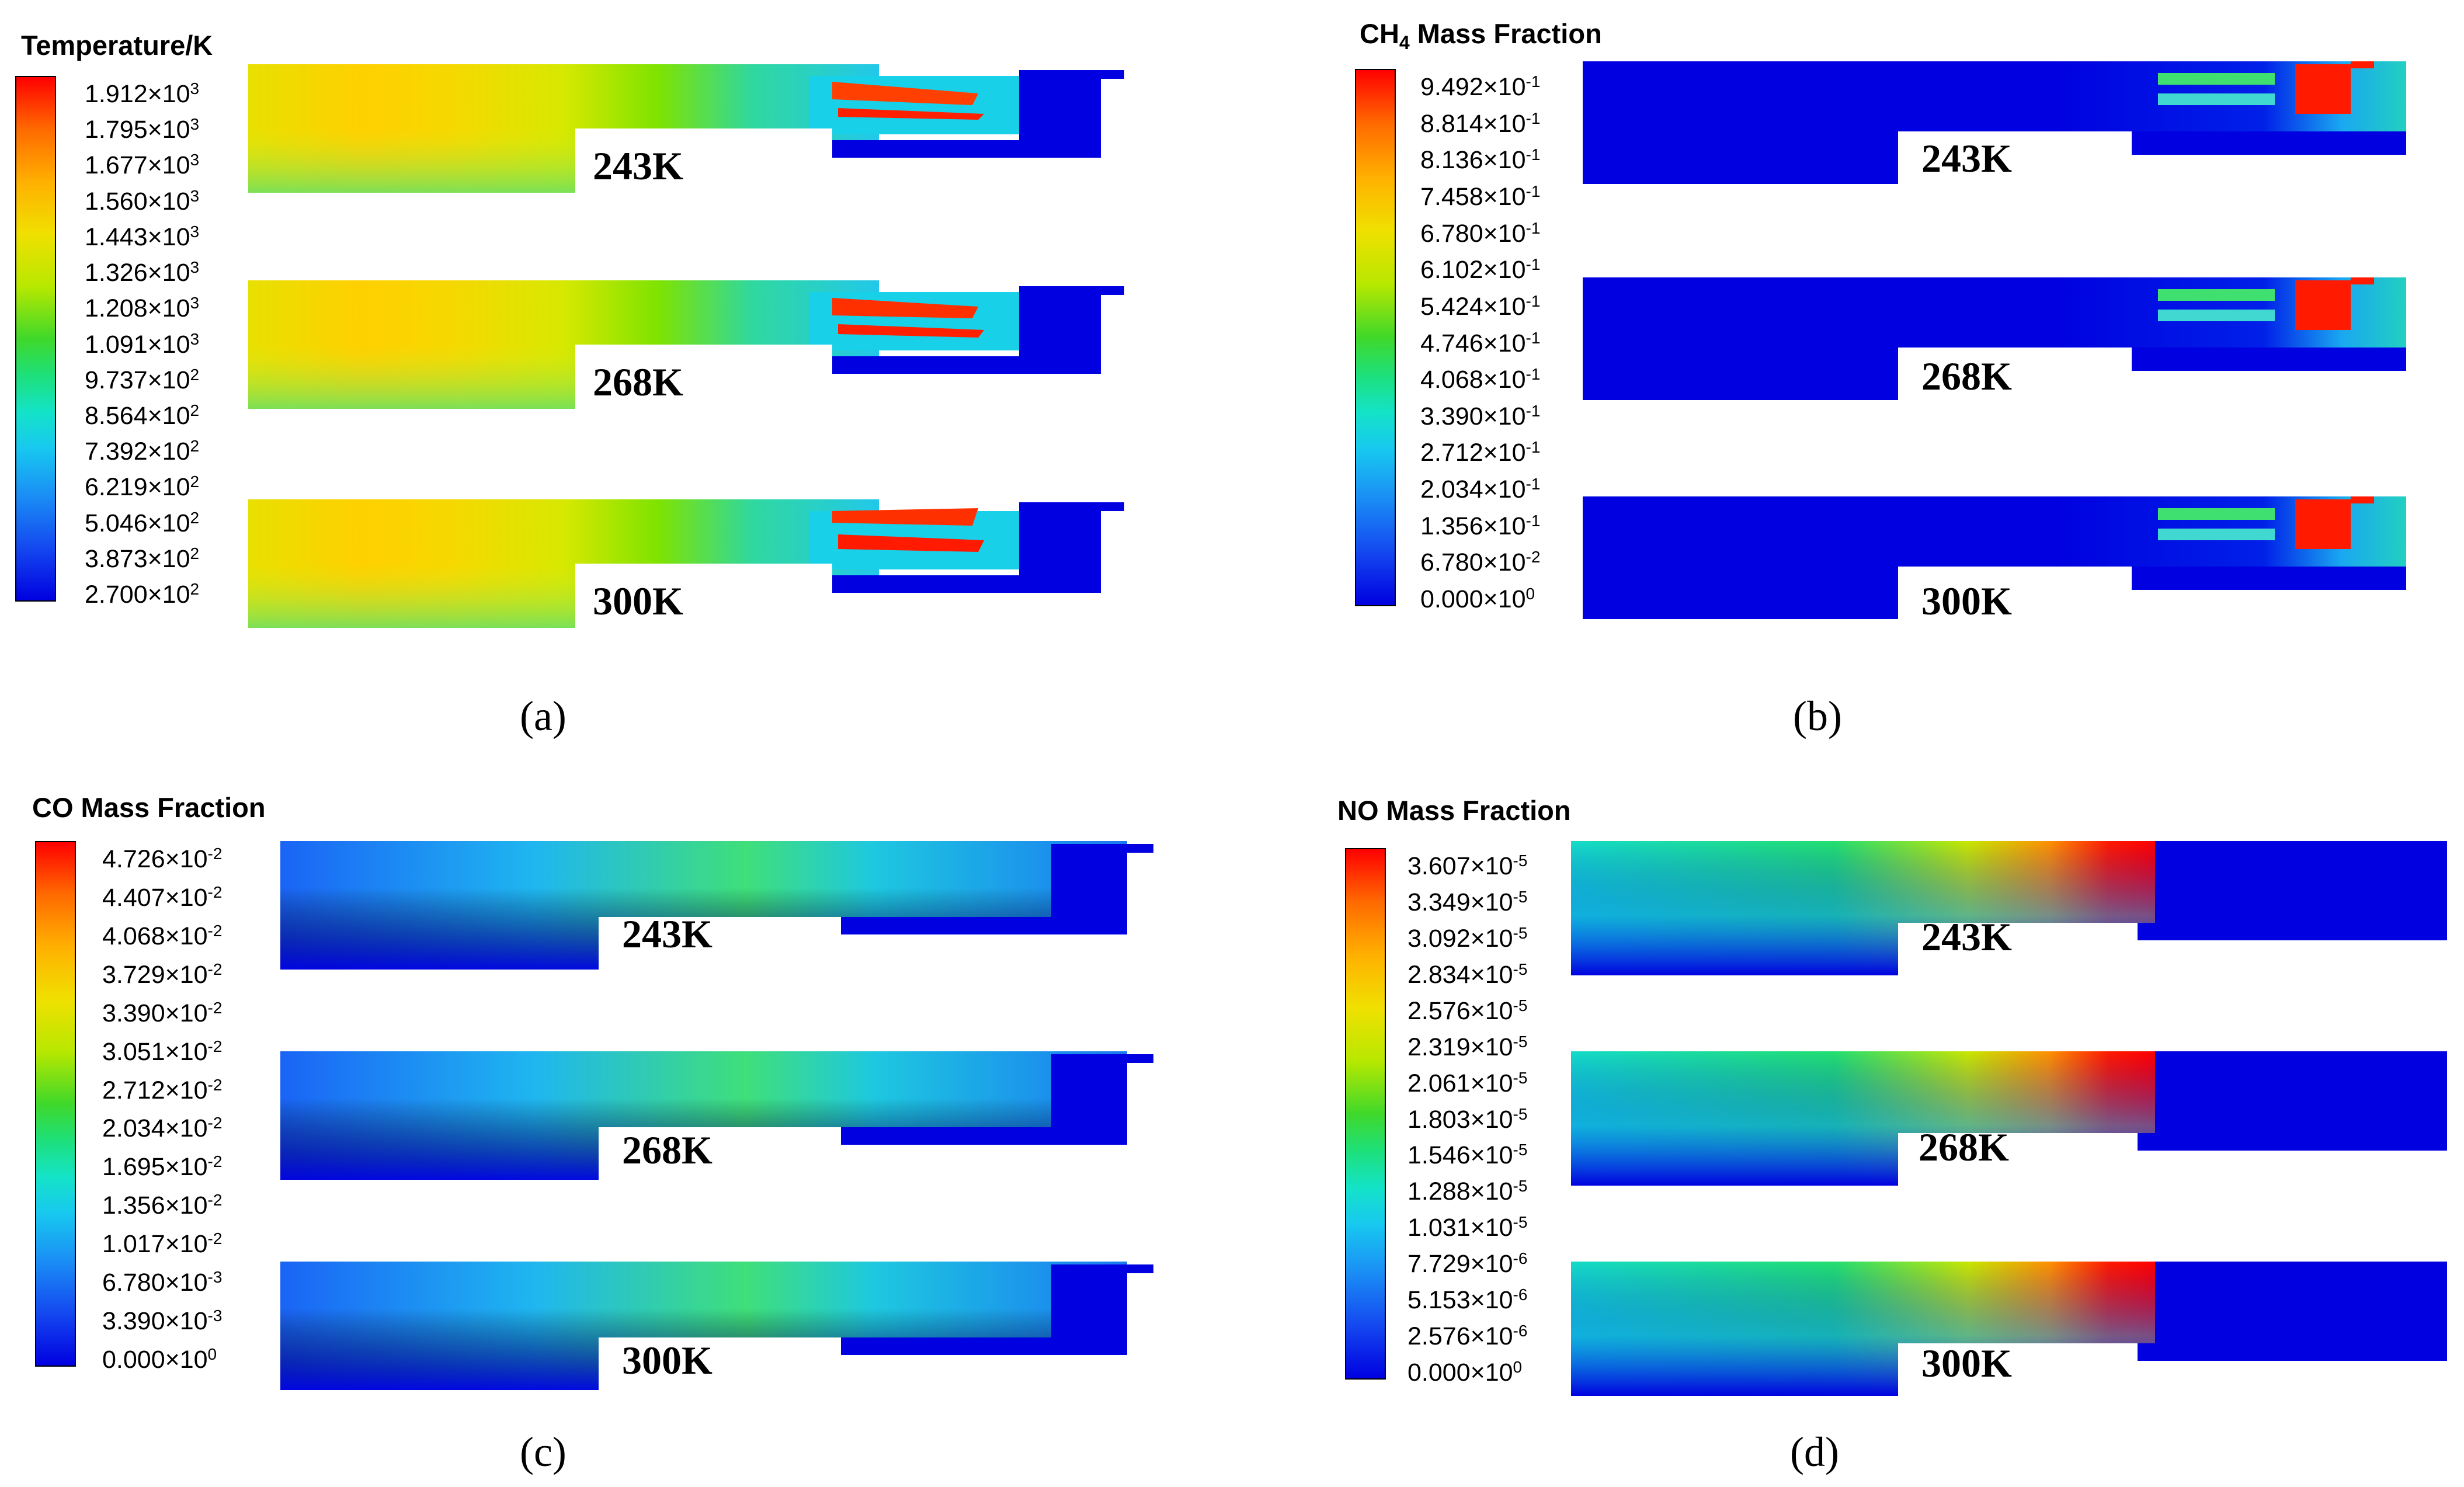 The width and height of the screenshot is (2464, 1487). I want to click on tick-mantissa: 4.407×10, so click(155, 897).